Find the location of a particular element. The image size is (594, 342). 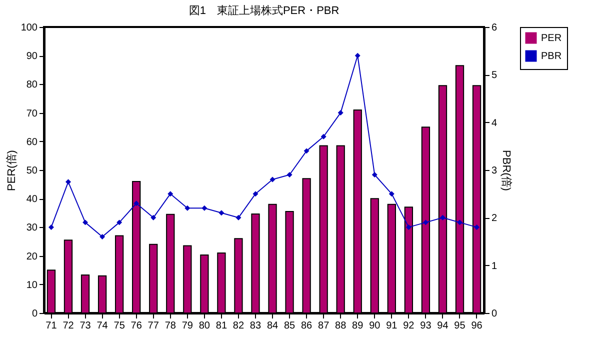

y-tick-label: 40 is located at coordinates (32, 200).